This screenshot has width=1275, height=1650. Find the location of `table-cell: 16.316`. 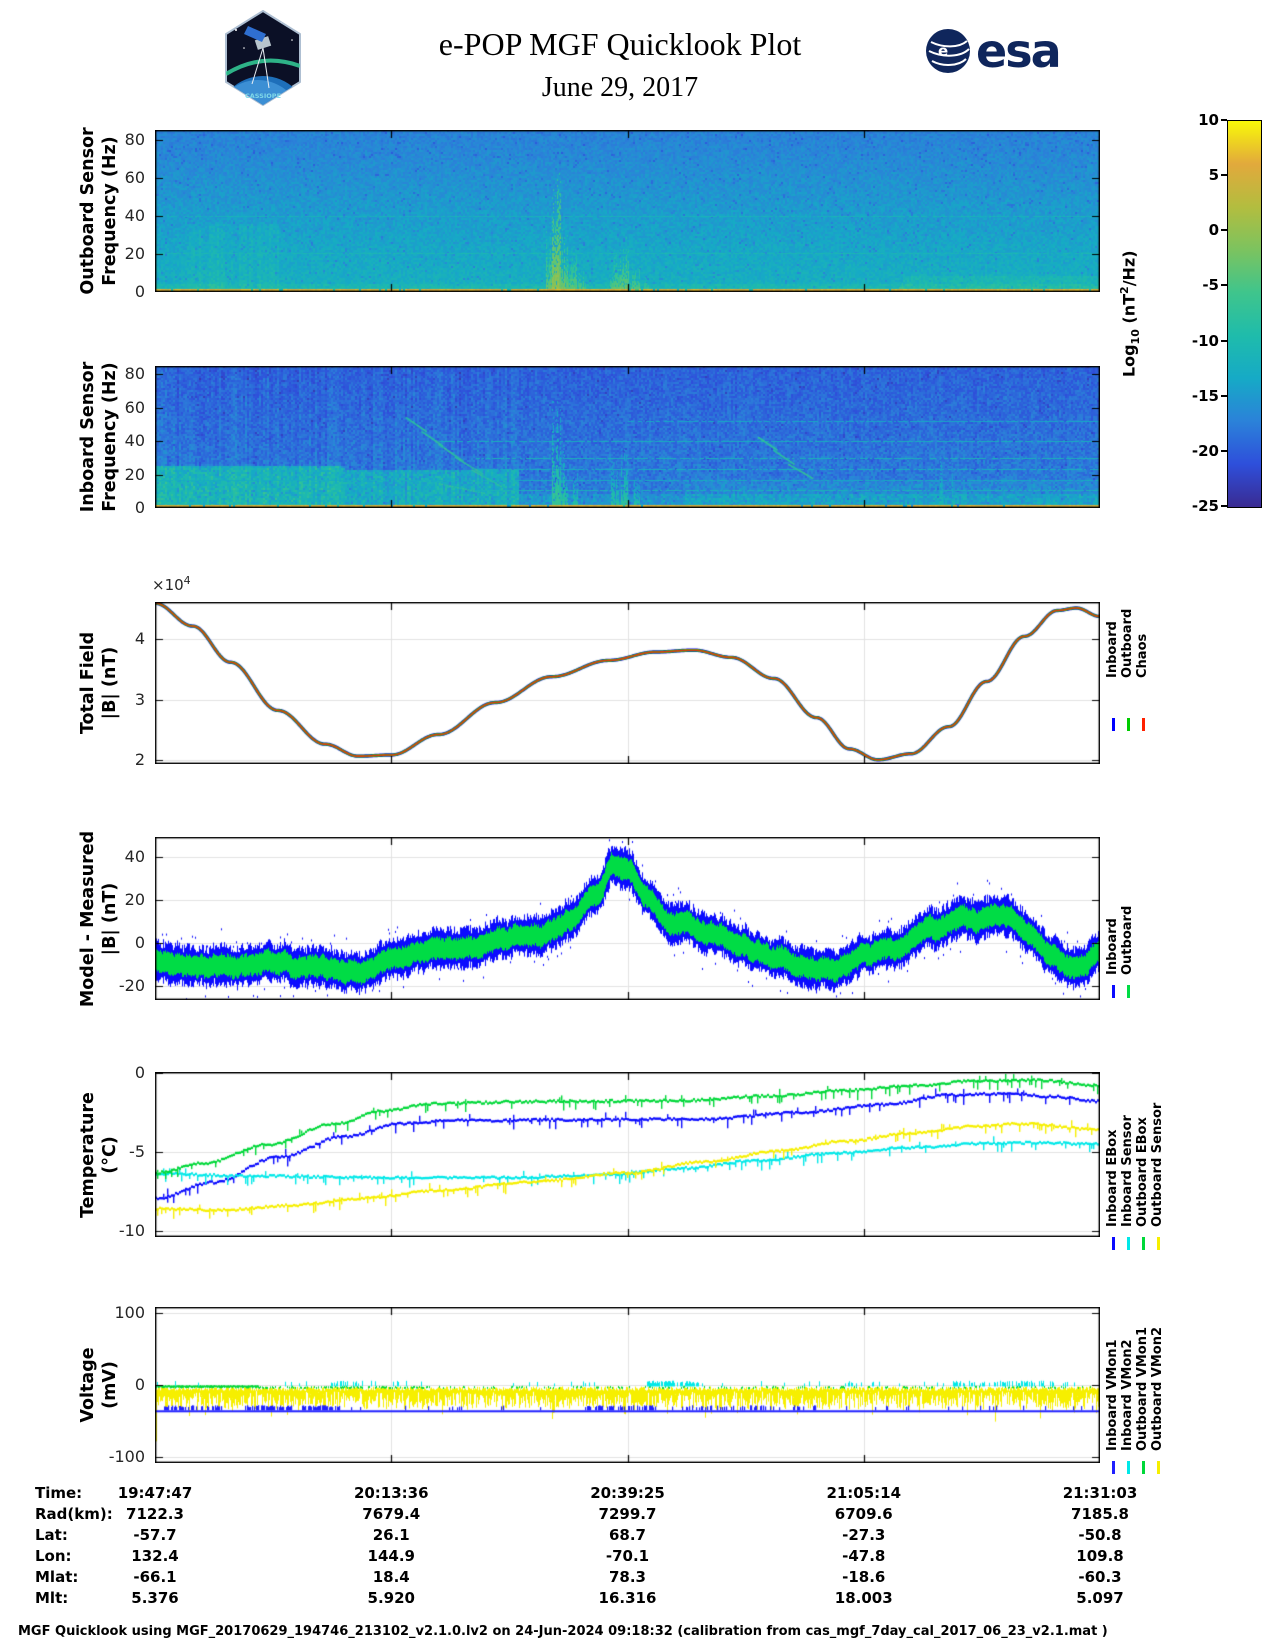

table-cell: 16.316 is located at coordinates (627, 1598).